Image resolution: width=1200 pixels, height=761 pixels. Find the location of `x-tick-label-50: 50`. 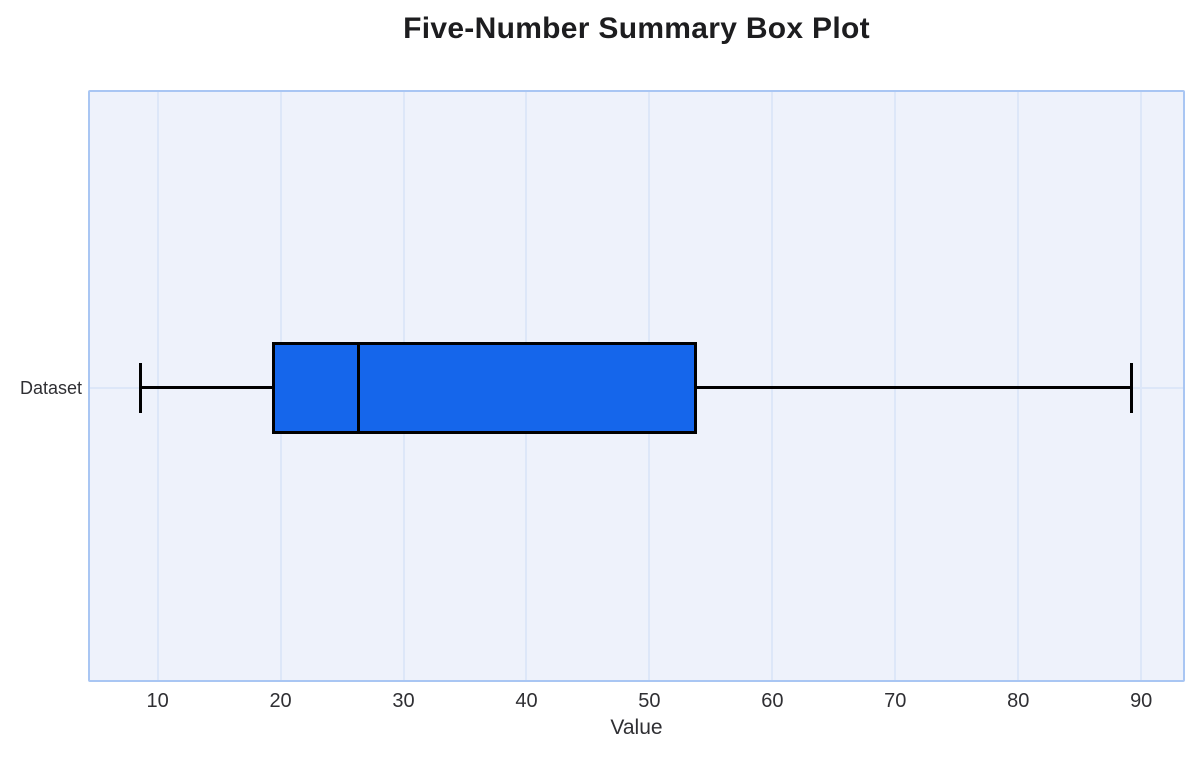

x-tick-label-50: 50 is located at coordinates (649, 701).